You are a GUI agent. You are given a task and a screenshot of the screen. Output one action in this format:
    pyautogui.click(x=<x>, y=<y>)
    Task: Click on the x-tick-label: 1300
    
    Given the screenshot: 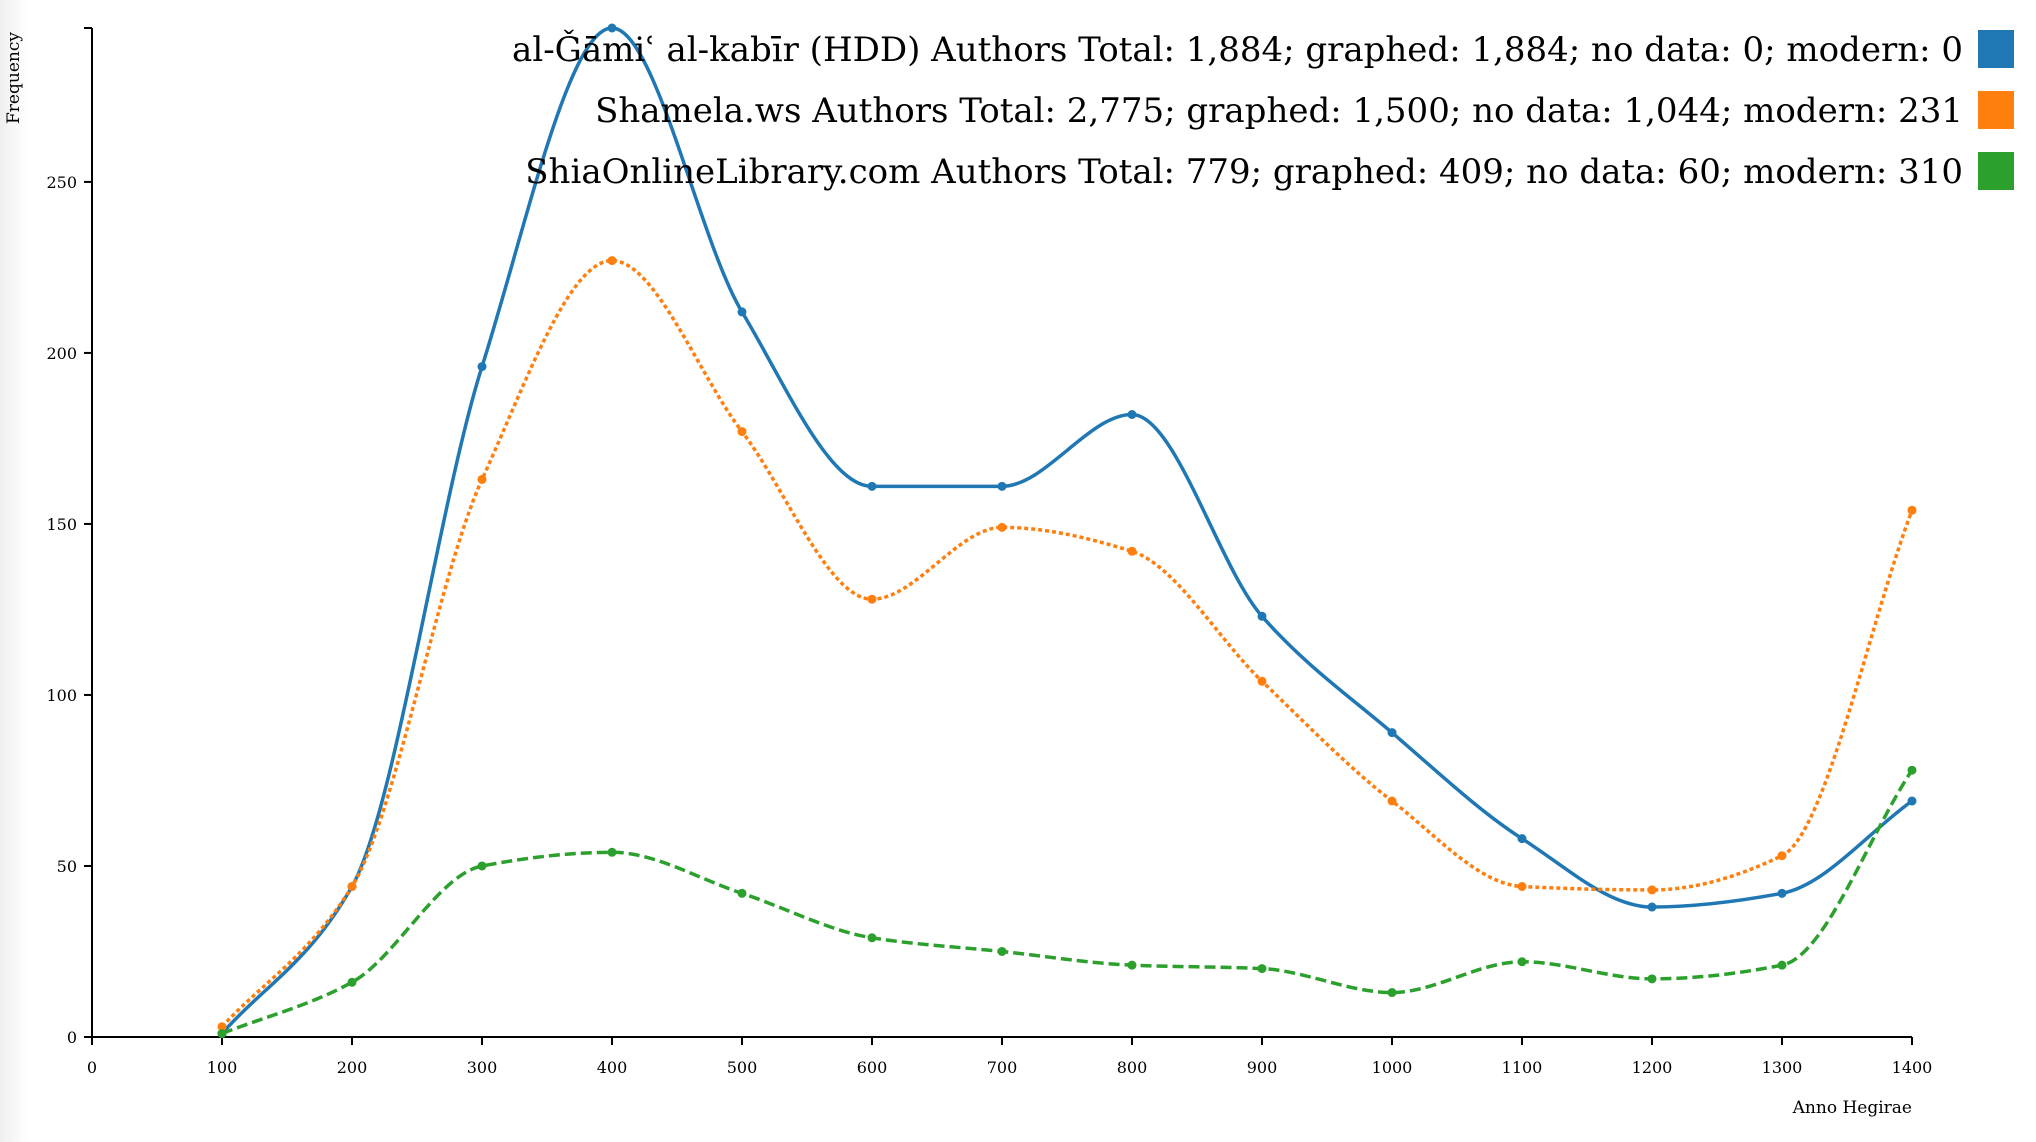 What is the action you would take?
    pyautogui.click(x=1782, y=1067)
    